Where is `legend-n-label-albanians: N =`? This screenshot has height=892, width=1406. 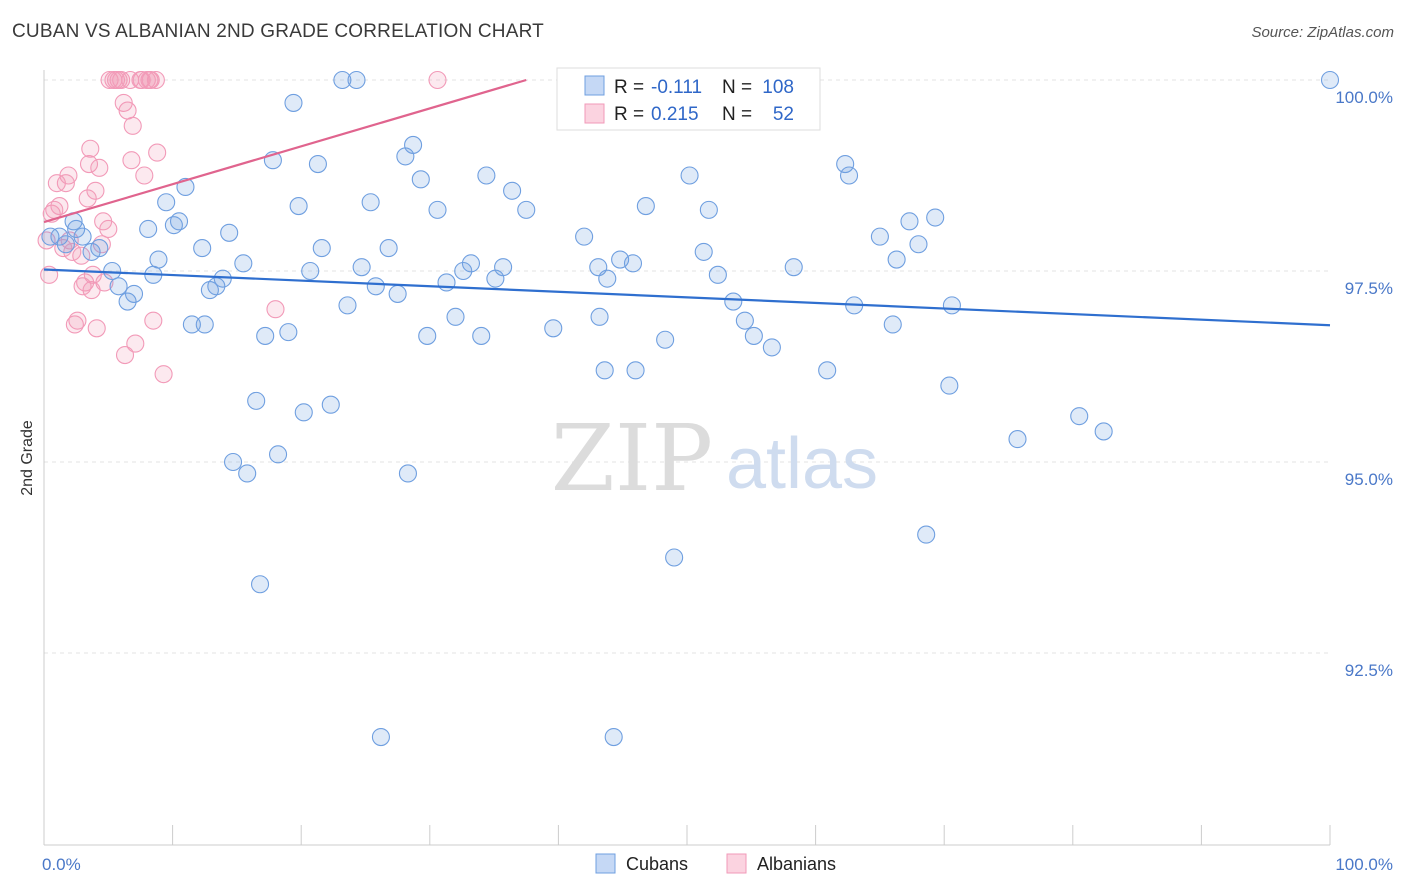
legend-n-label-albanians: N = is located at coordinates (737, 114).